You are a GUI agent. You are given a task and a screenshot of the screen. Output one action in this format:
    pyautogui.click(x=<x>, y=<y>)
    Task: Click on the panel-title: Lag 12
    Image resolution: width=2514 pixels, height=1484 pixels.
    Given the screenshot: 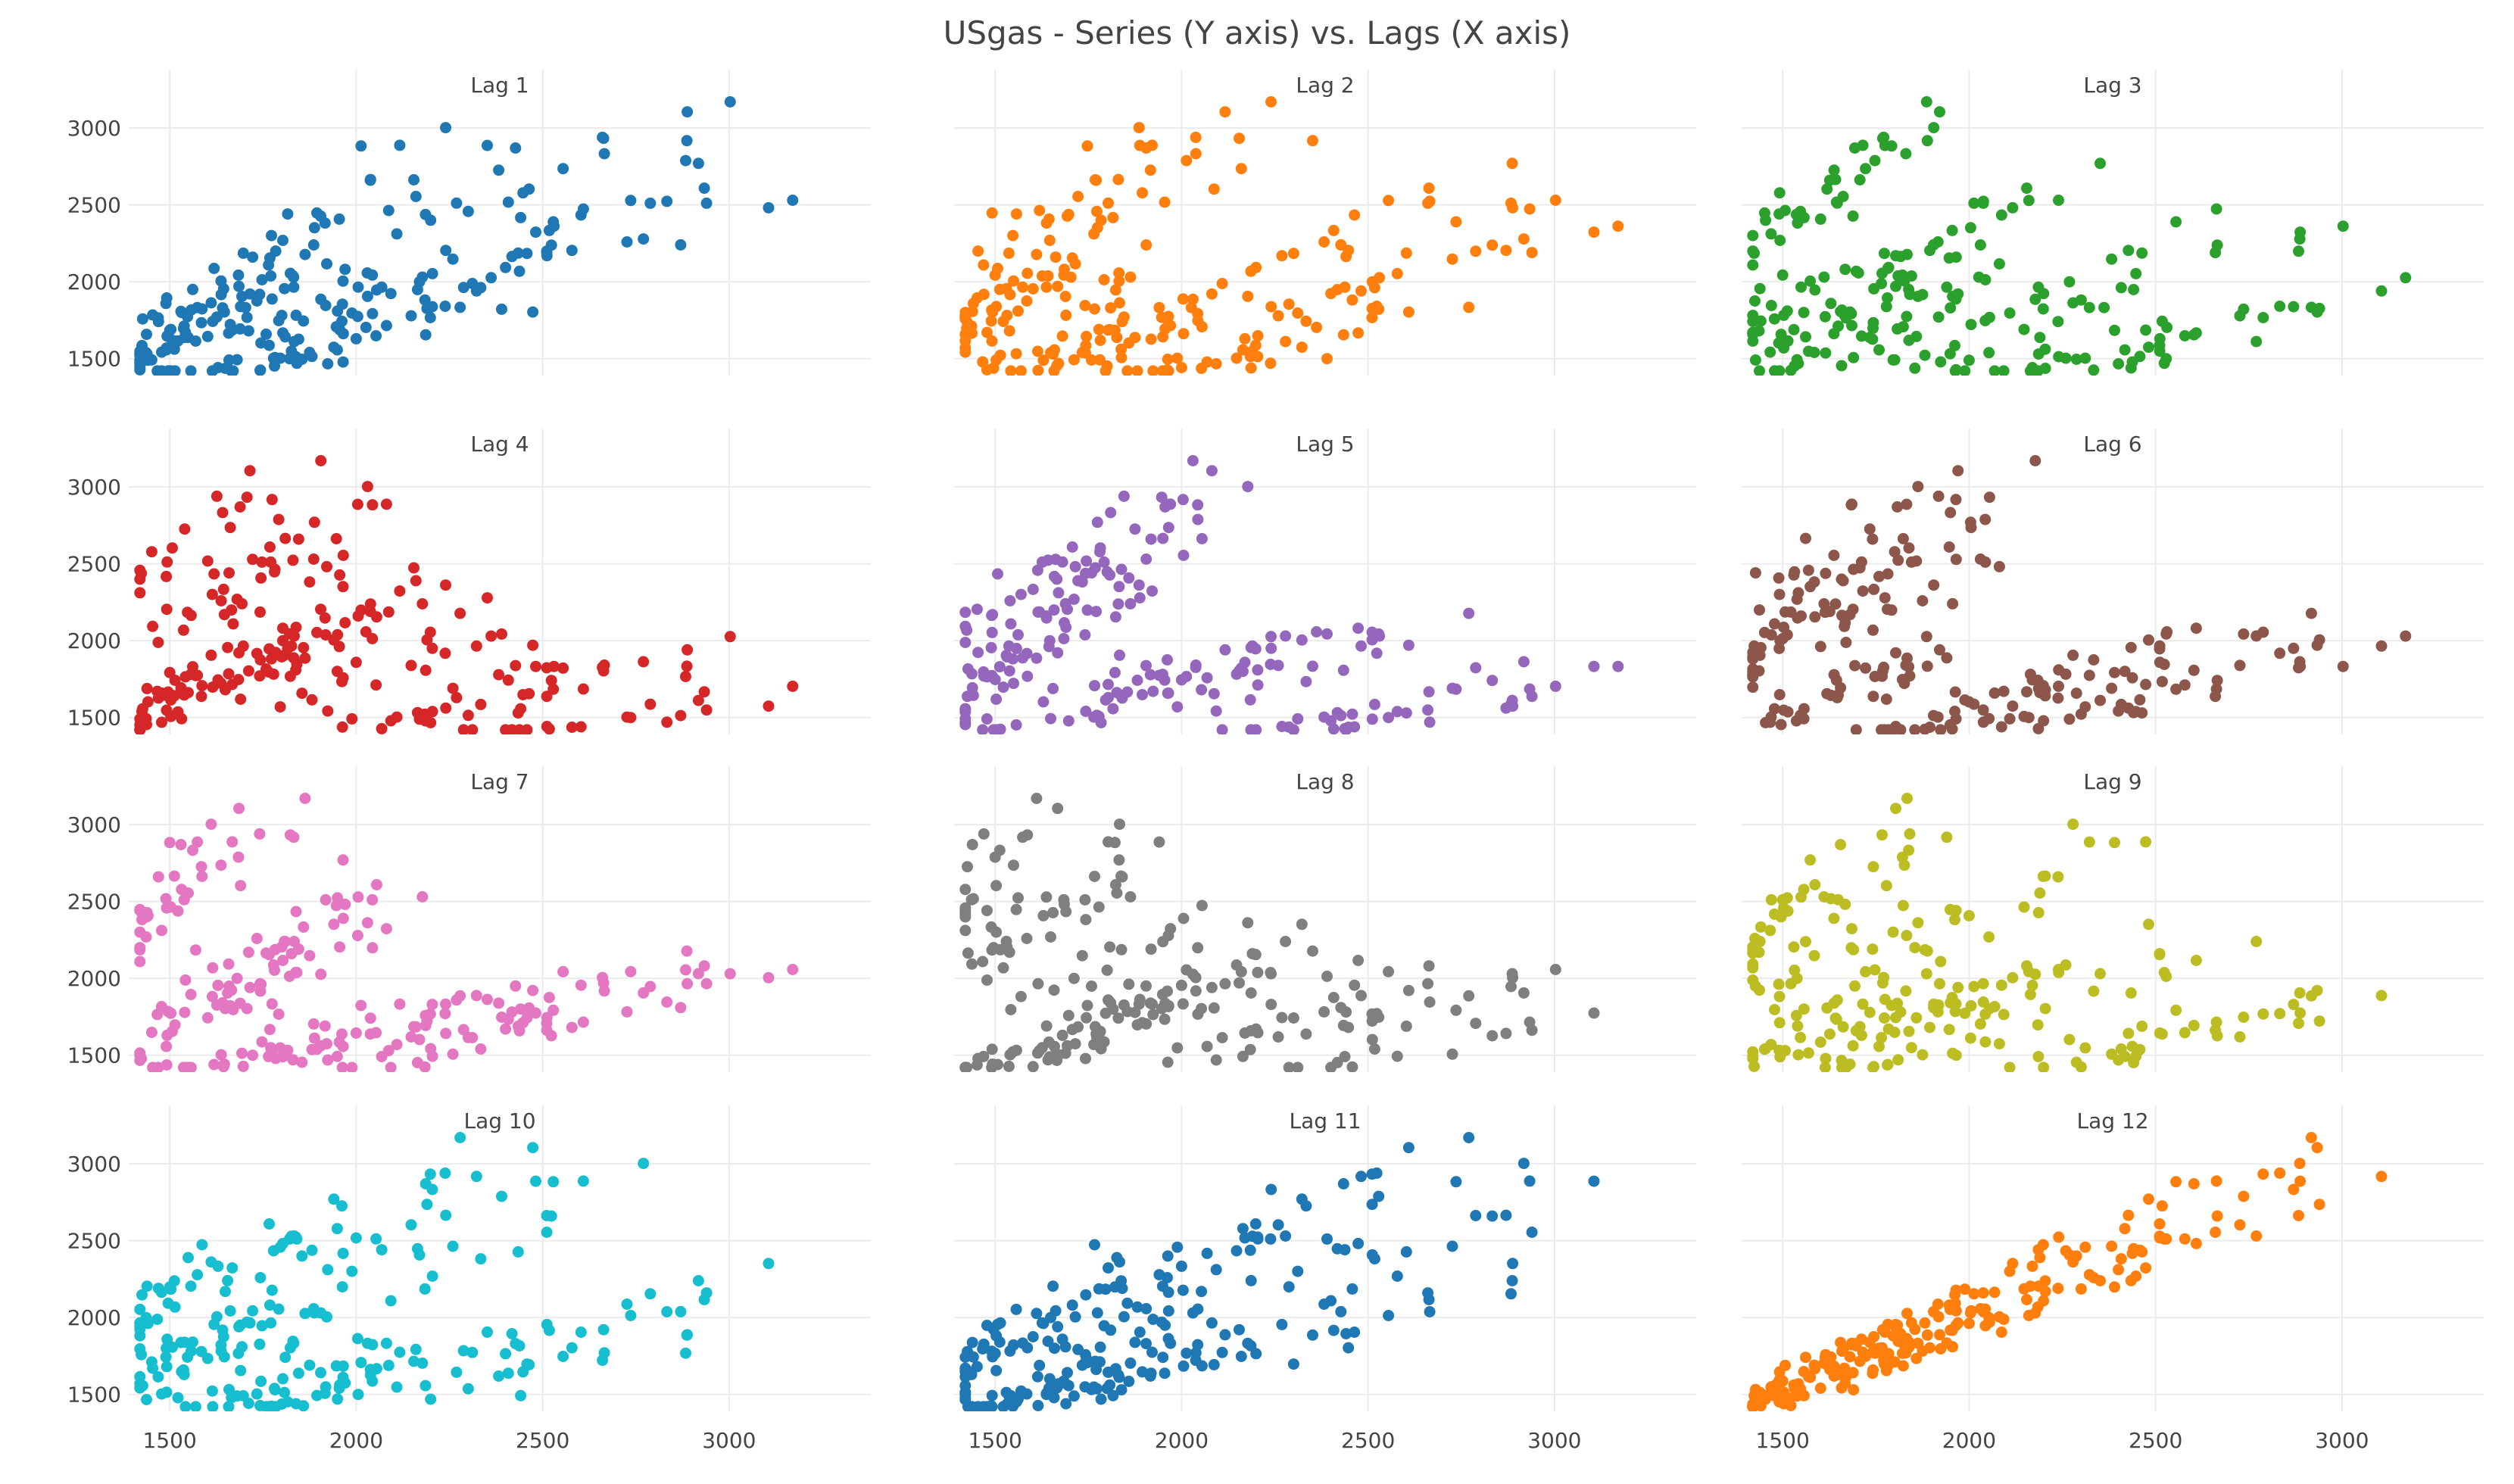 What is the action you would take?
    pyautogui.click(x=2112, y=1120)
    